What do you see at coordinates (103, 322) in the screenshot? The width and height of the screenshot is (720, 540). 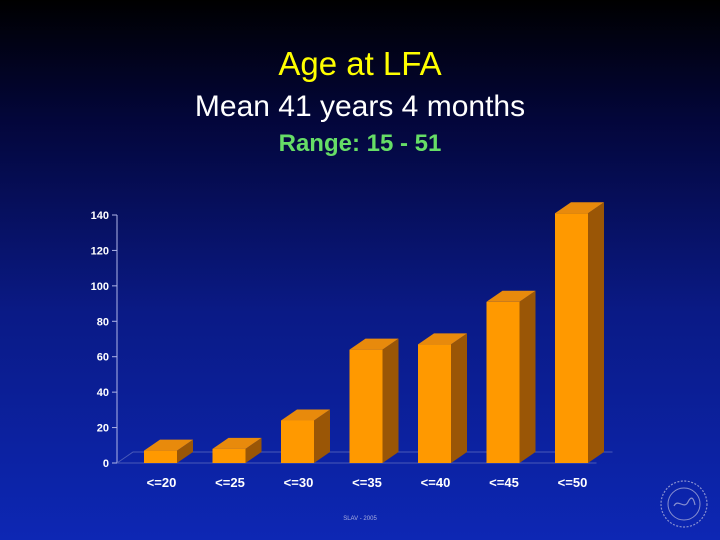 I see `y-tick-label: 80` at bounding box center [103, 322].